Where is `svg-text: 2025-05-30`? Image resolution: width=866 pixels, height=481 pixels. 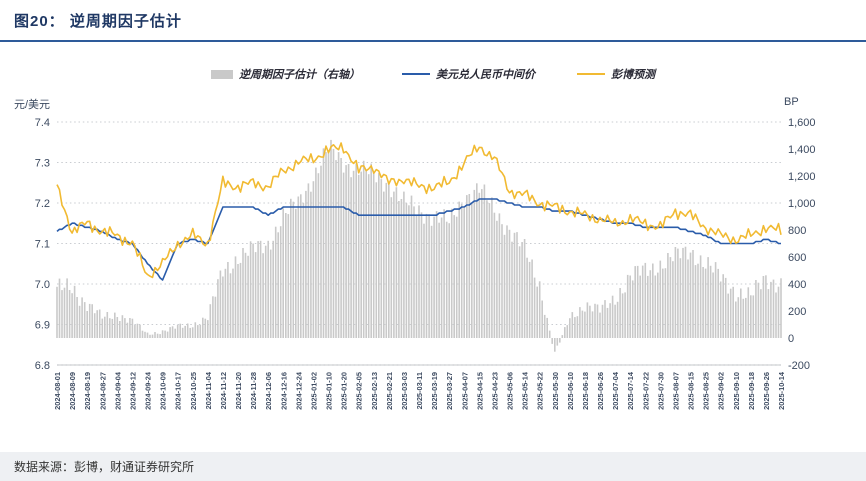
svg-text: 2025-05-30 is located at coordinates (555, 391).